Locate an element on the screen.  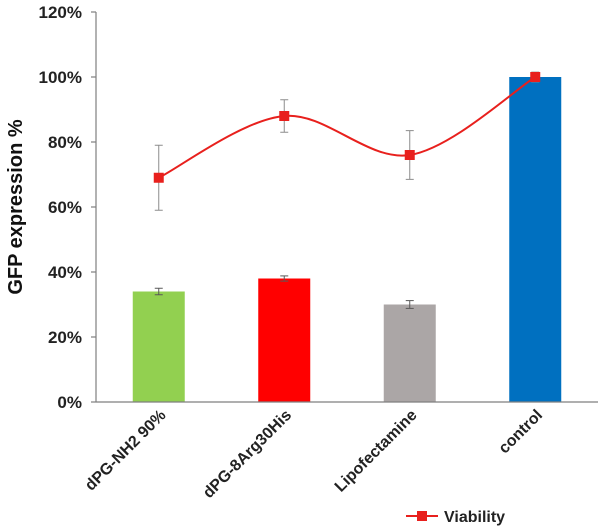
legend: Viability is located at coordinates (455, 517).